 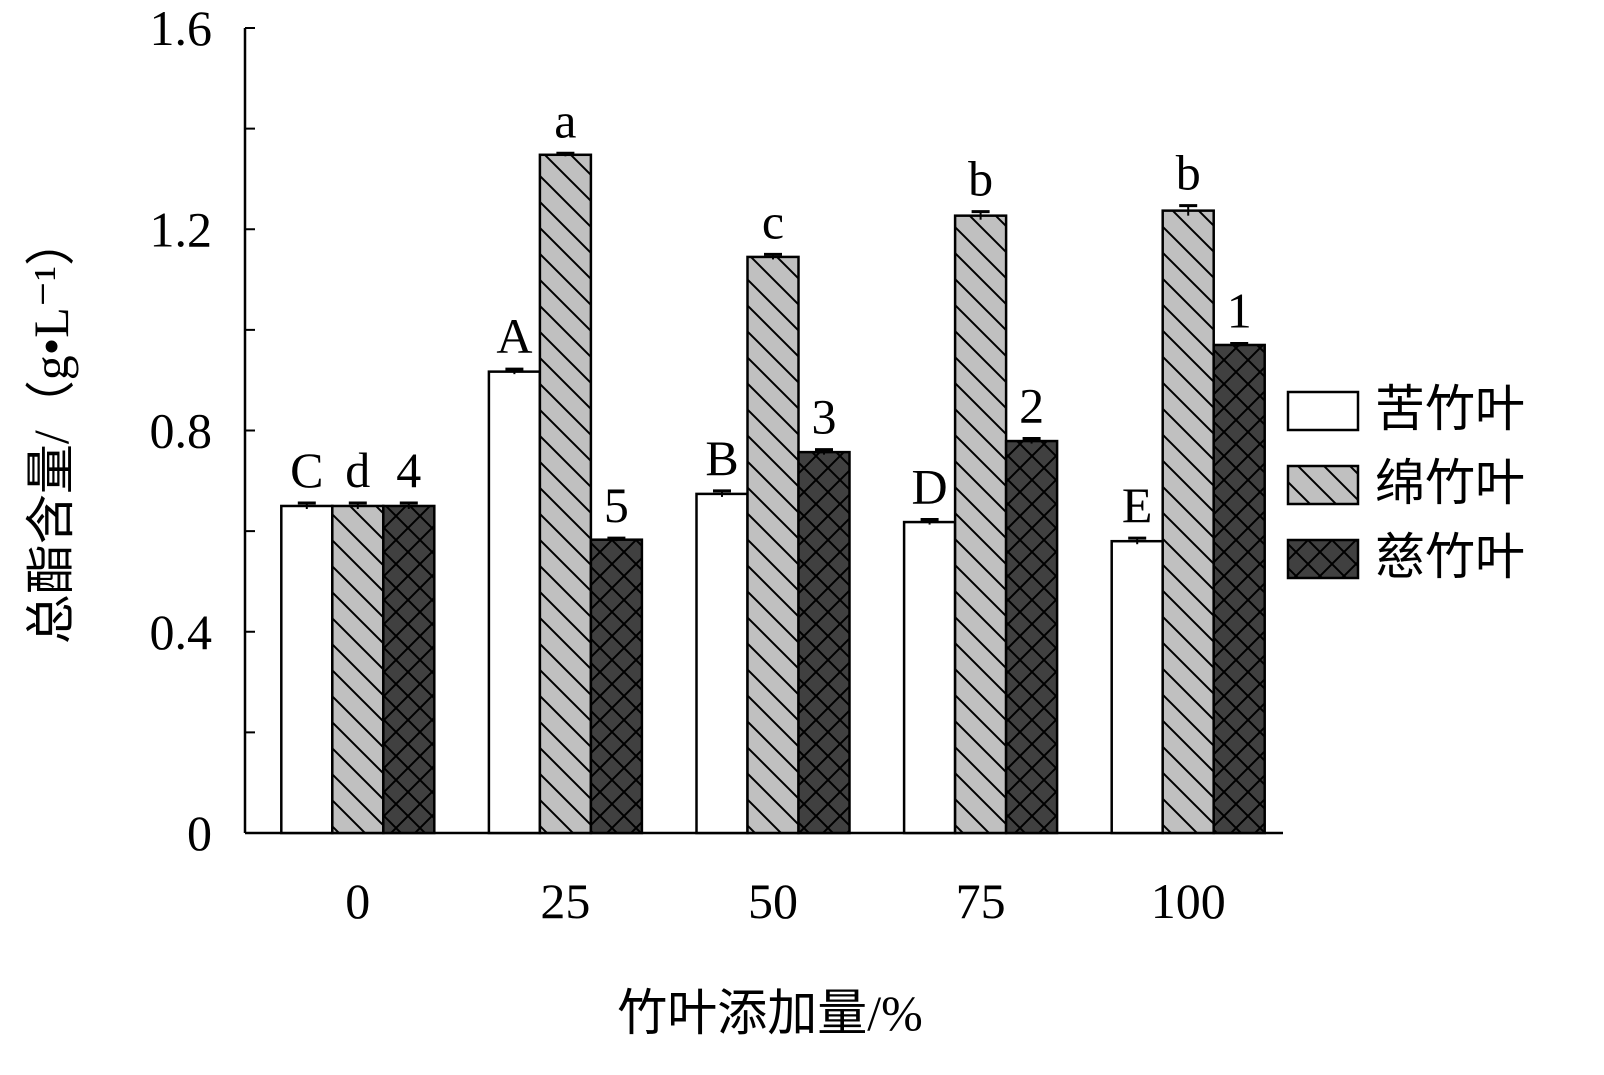 I want to click on x-tick-label: 0, so click(x=357, y=901).